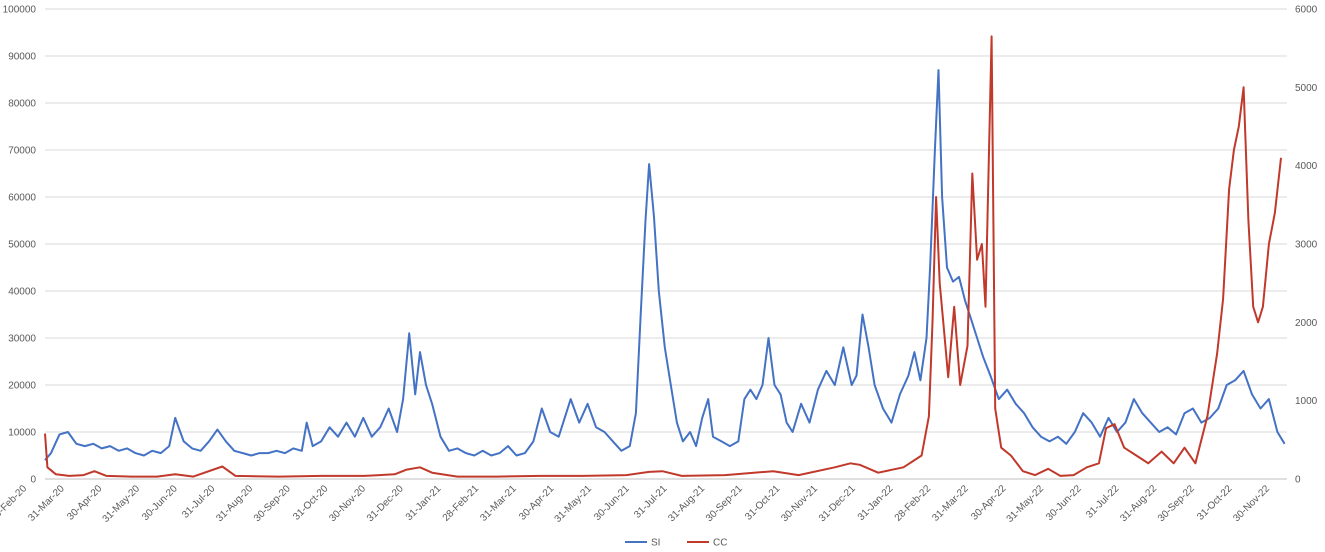 Image resolution: width=1325 pixels, height=552 pixels. I want to click on x-tick-label: 31-May-21, so click(574, 504).